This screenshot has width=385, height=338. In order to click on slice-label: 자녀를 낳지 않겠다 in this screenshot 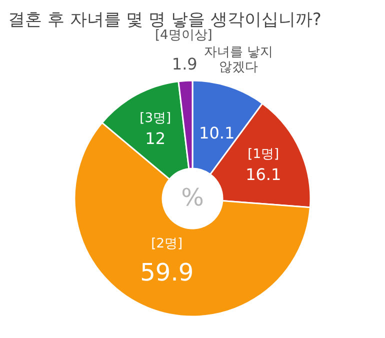, I will do `click(239, 59)`.